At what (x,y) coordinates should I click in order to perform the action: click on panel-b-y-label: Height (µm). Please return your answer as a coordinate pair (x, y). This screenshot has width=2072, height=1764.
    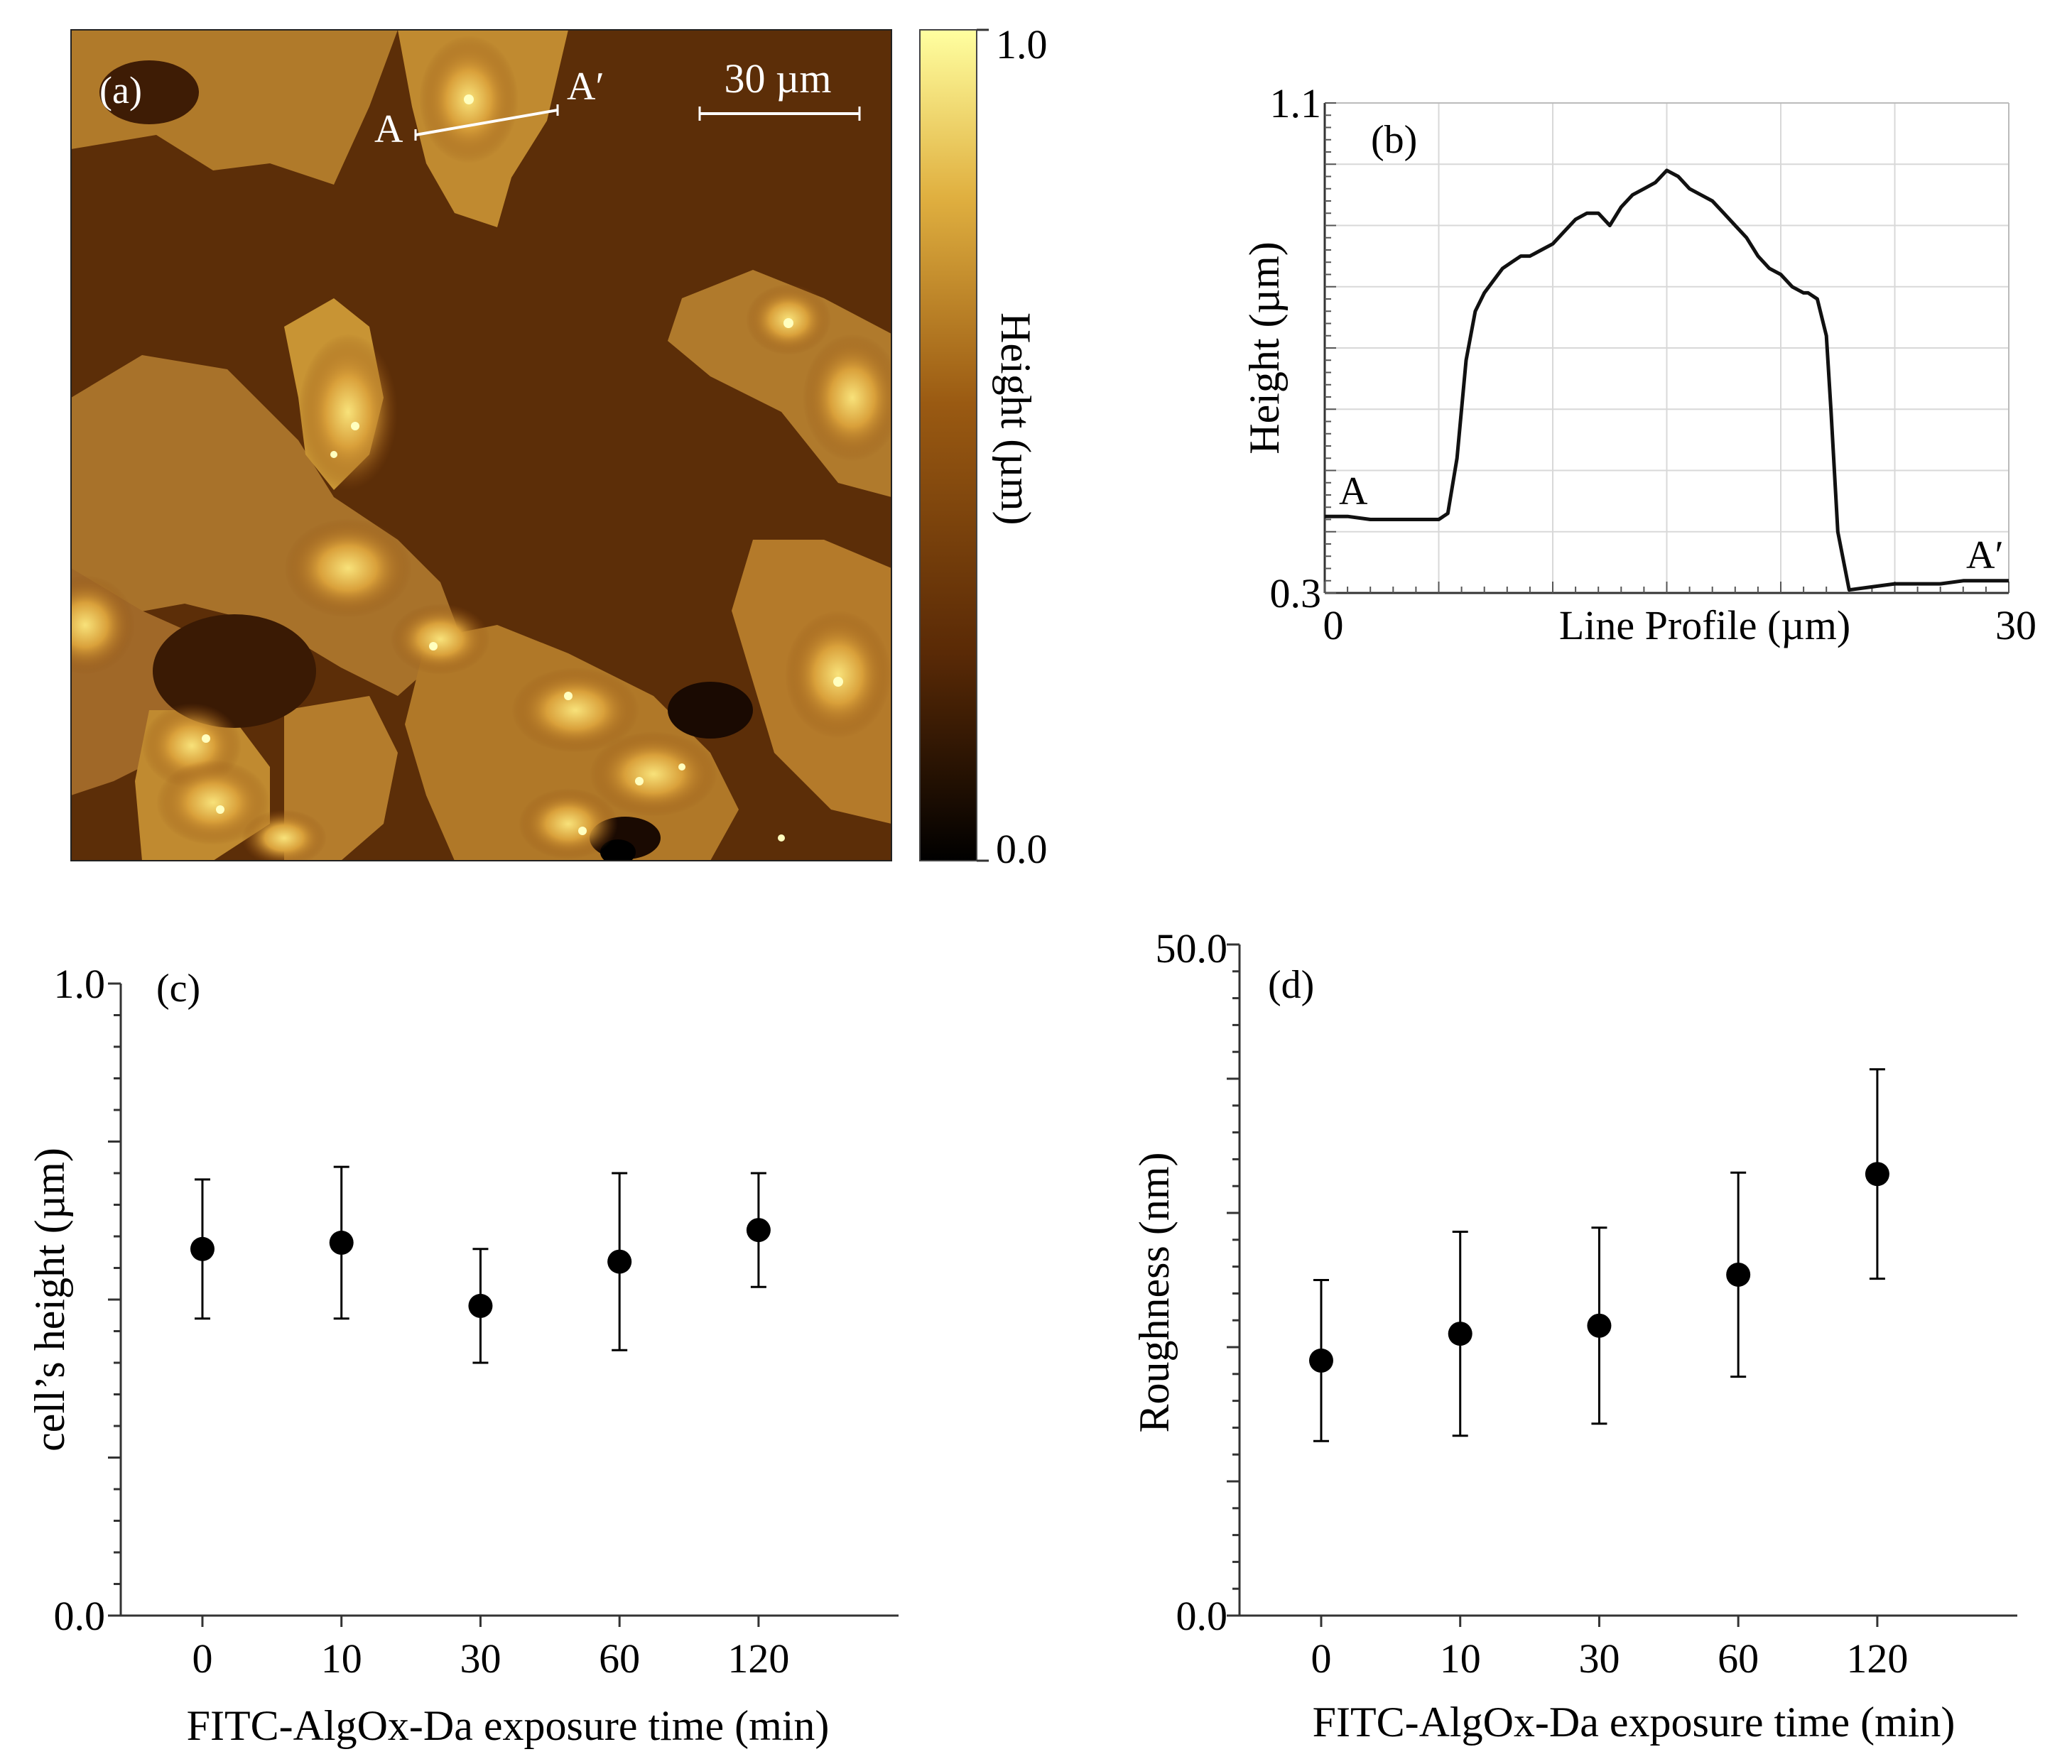
    Looking at the image, I should click on (1264, 347).